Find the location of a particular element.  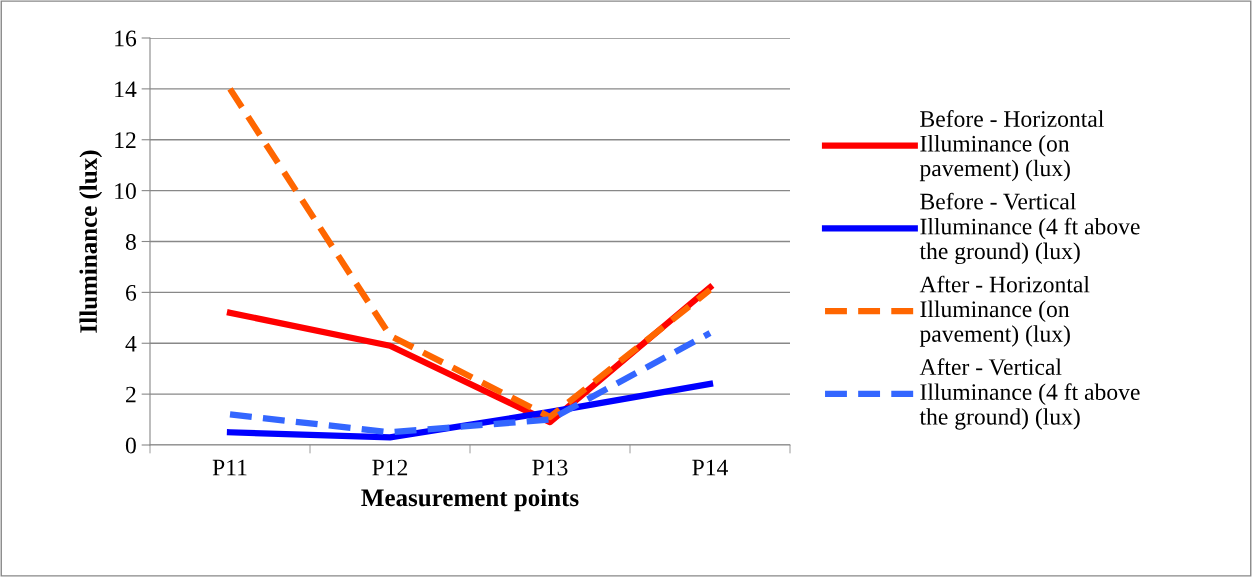

x-tick-label: P11 is located at coordinates (229, 467).